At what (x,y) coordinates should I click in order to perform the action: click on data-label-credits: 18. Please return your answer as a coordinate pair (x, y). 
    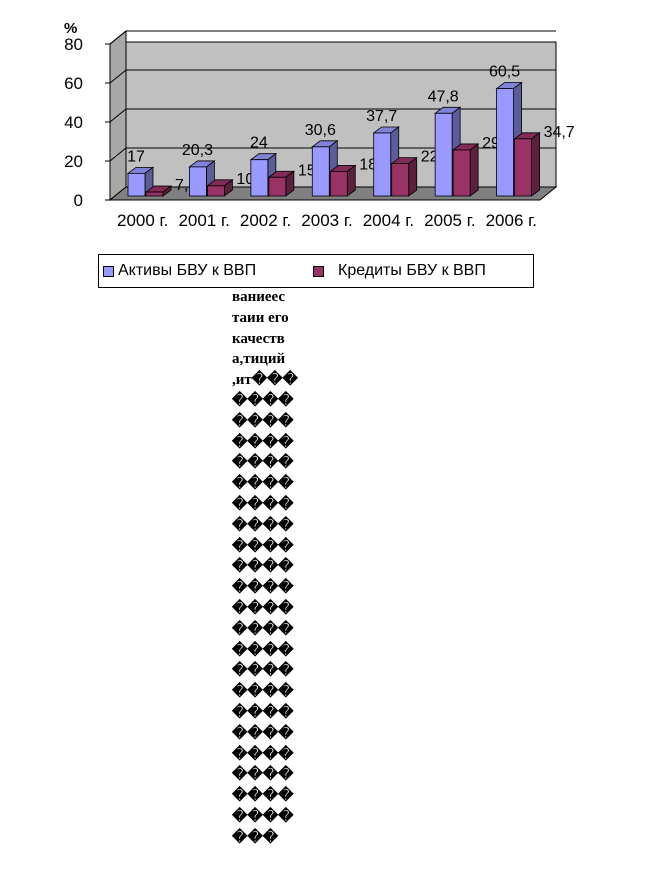
    Looking at the image, I should click on (368, 164).